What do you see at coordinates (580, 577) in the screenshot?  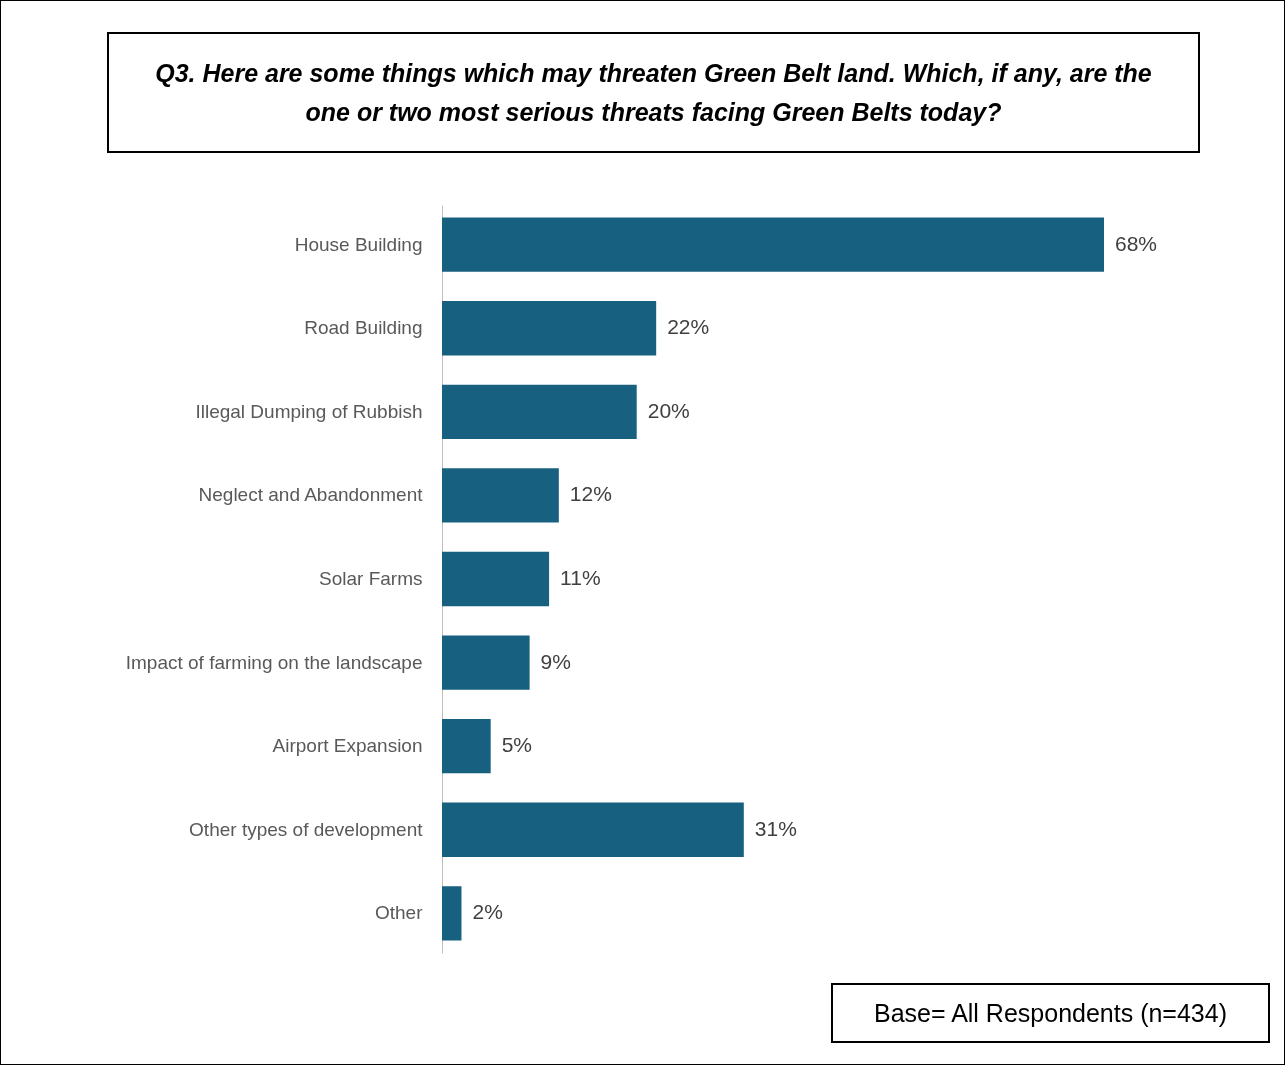 I see `data-label: 11%` at bounding box center [580, 577].